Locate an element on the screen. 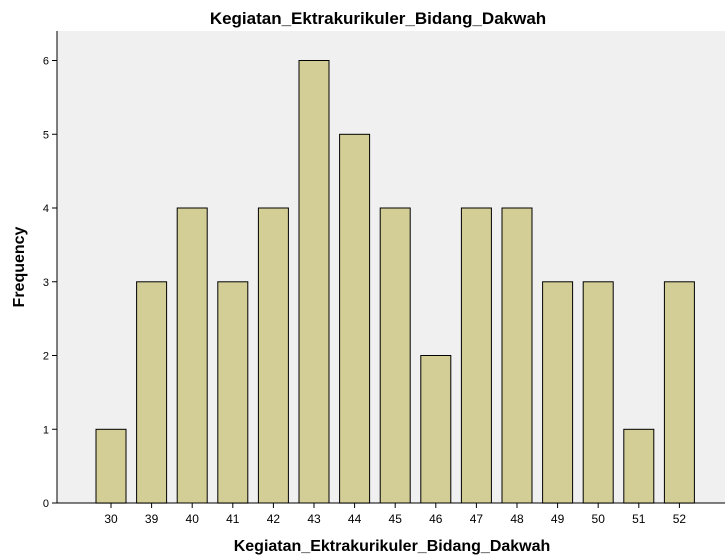 The height and width of the screenshot is (559, 725). y-tick-label-5: 5 is located at coordinates (46, 135).